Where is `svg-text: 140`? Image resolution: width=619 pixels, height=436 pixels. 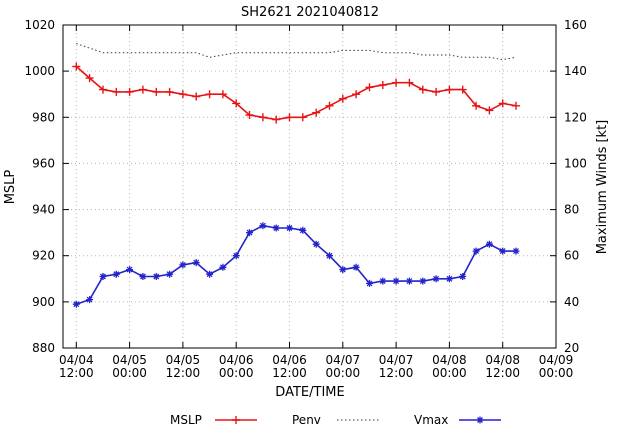
svg-text: 140 is located at coordinates (575, 71).